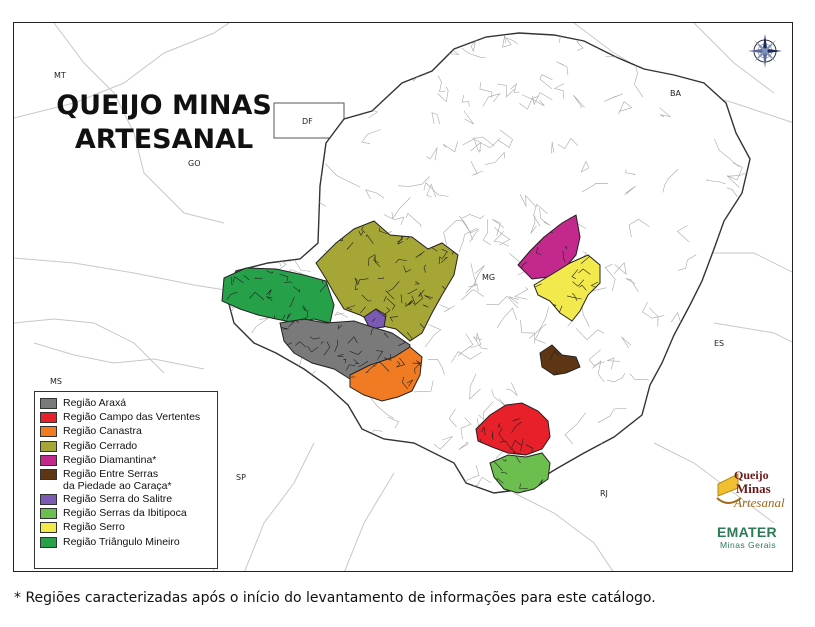 This screenshot has width=815, height=627. Describe the element at coordinates (241, 477) in the screenshot. I see `state-label-sp: SP` at that location.